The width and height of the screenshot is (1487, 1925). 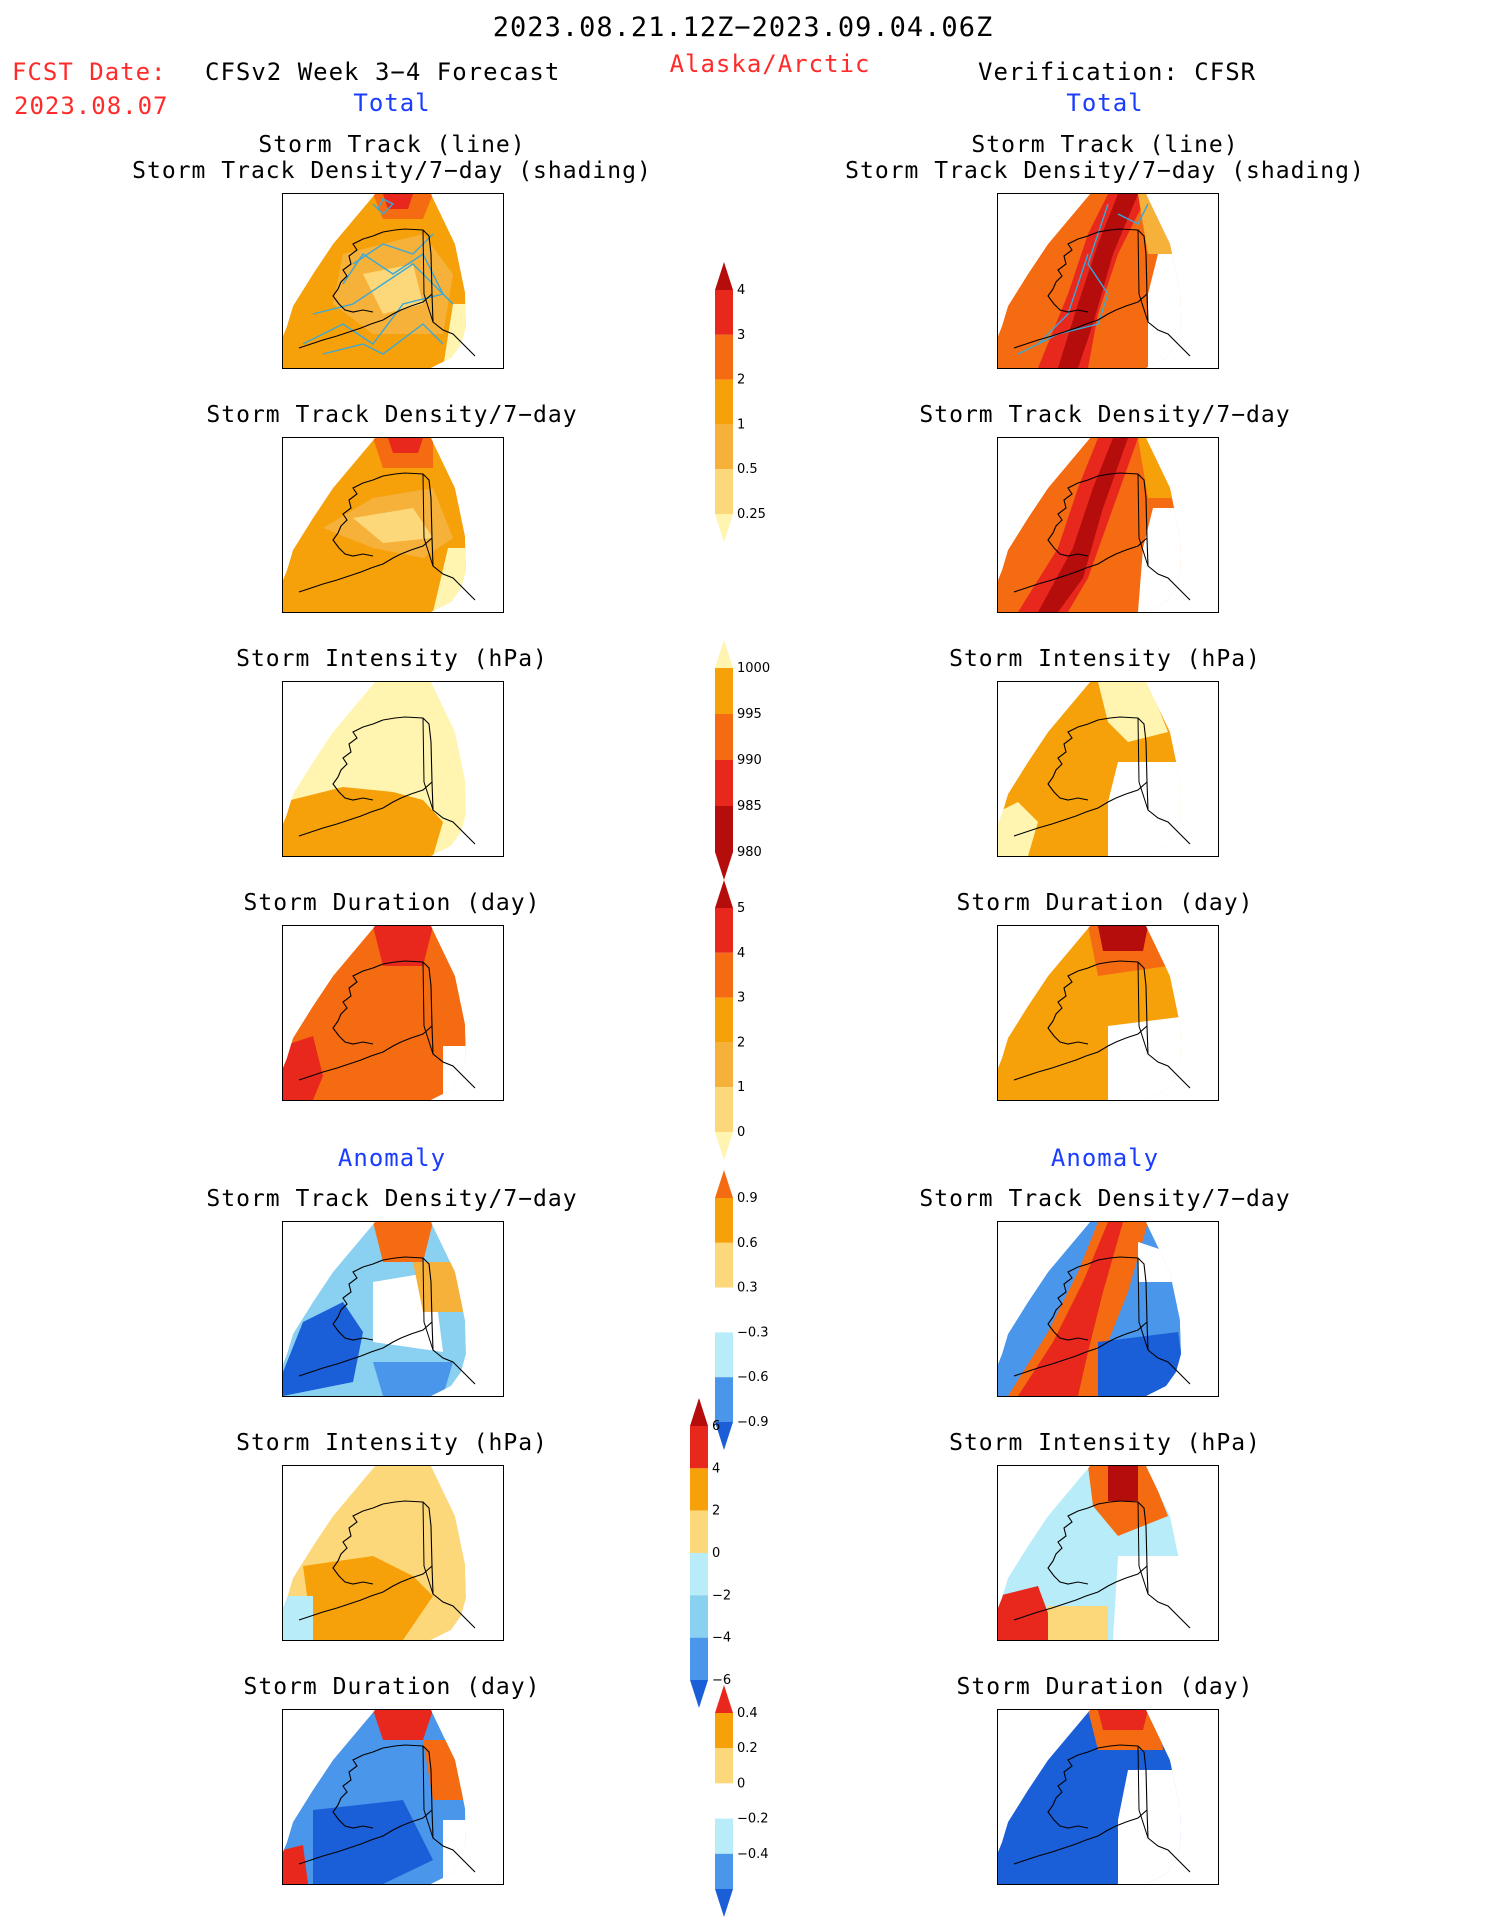 What do you see at coordinates (392, 1687) in the screenshot?
I see `panel-title-anom-duration-left: Storm Duration (day)` at bounding box center [392, 1687].